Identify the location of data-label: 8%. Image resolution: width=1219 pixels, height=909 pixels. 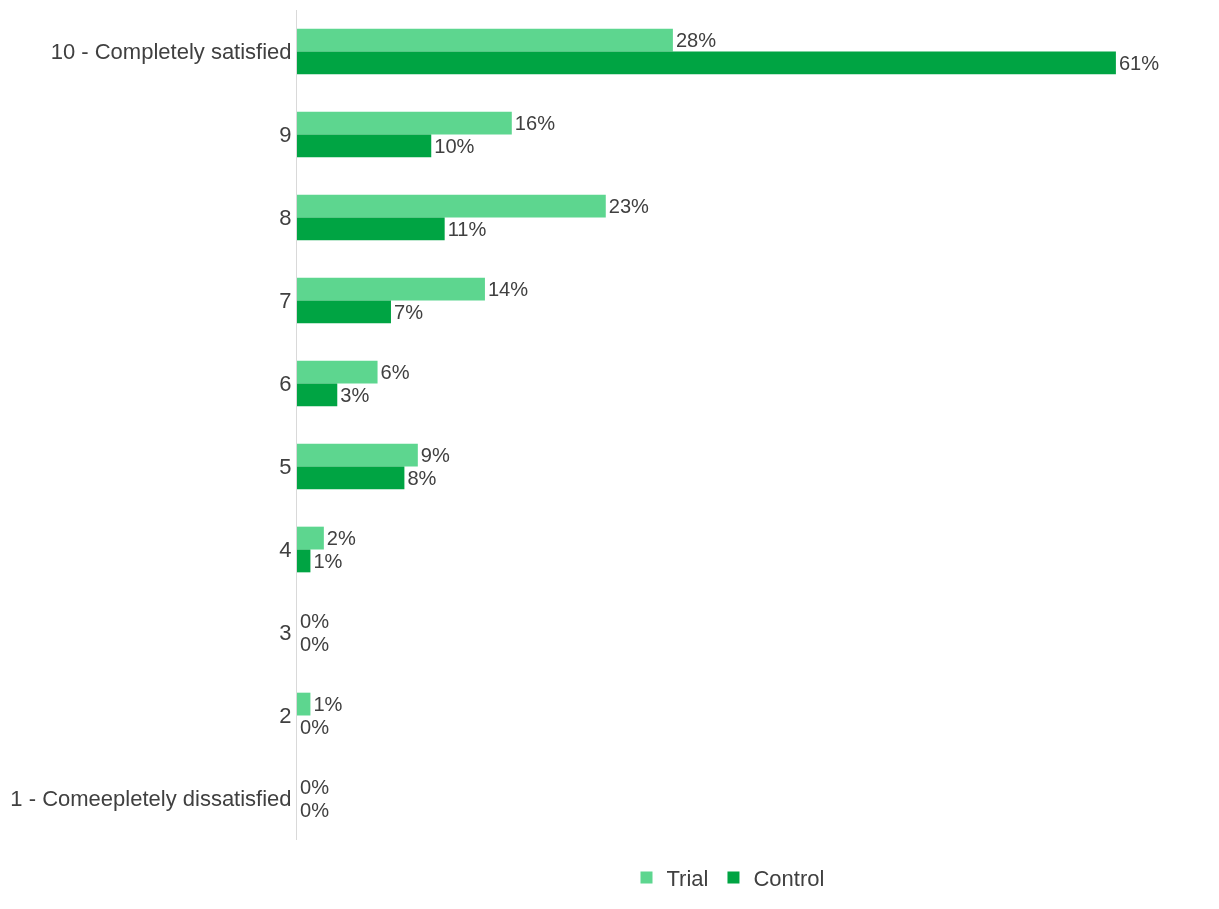
(422, 477).